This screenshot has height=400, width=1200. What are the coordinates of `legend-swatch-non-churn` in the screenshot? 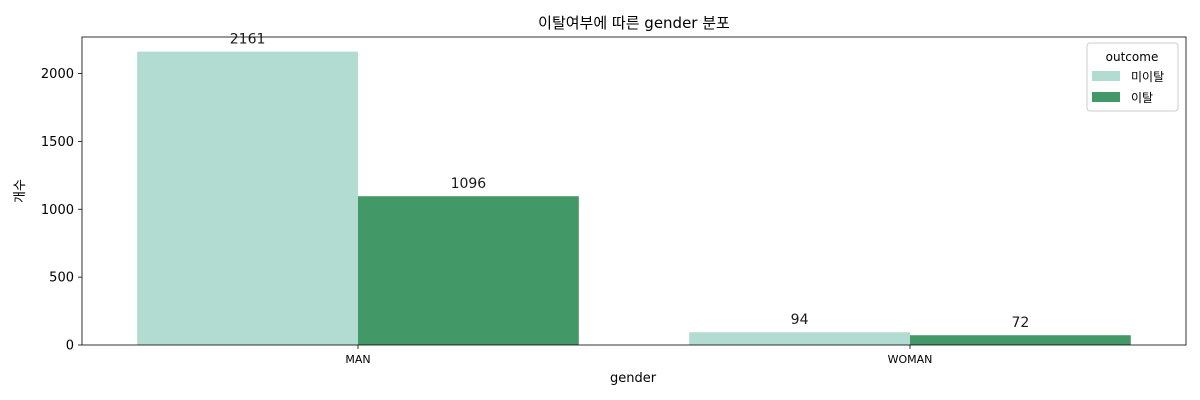 It's located at (1106, 76).